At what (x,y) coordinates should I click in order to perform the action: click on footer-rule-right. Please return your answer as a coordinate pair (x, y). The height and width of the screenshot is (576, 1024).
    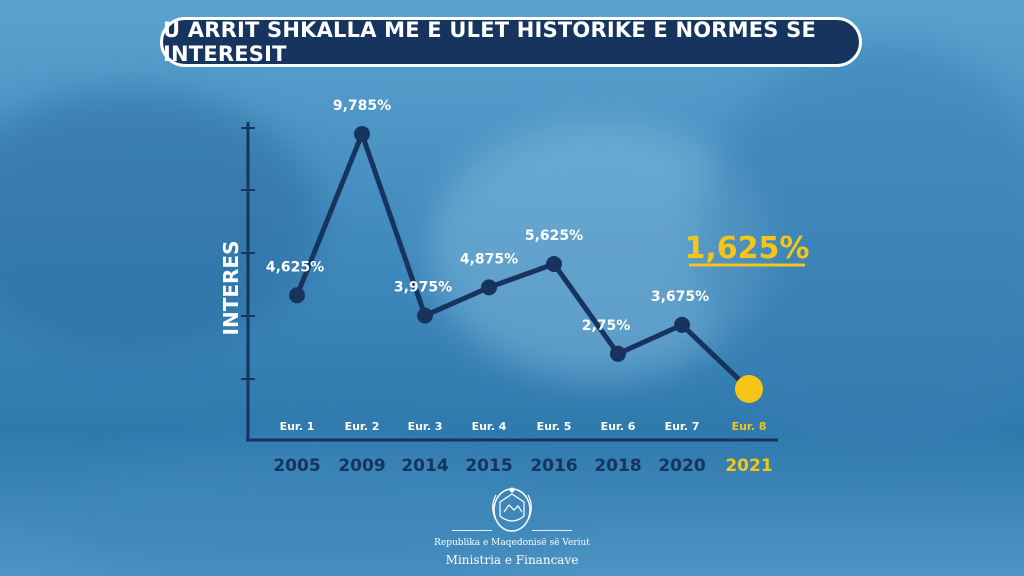
    Looking at the image, I should click on (552, 530).